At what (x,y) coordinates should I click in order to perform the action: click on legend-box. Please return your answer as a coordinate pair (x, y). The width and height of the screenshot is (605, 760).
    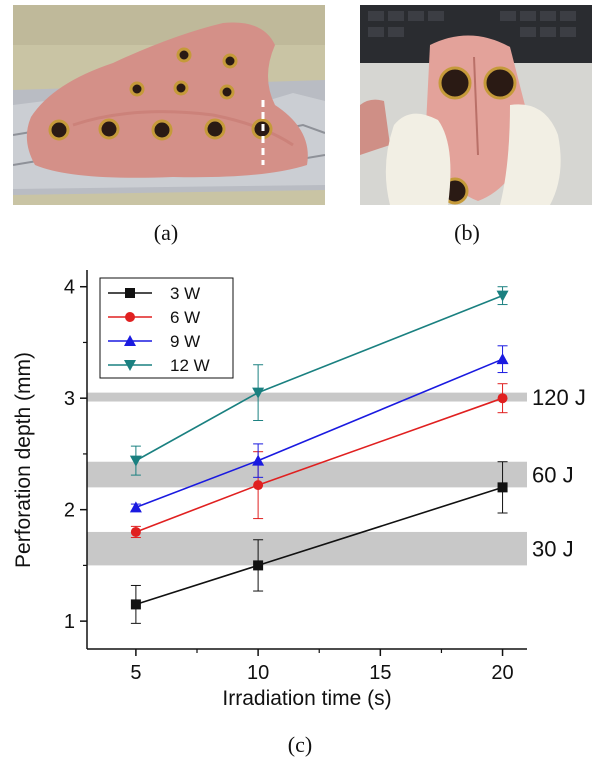
    Looking at the image, I should click on (166, 328).